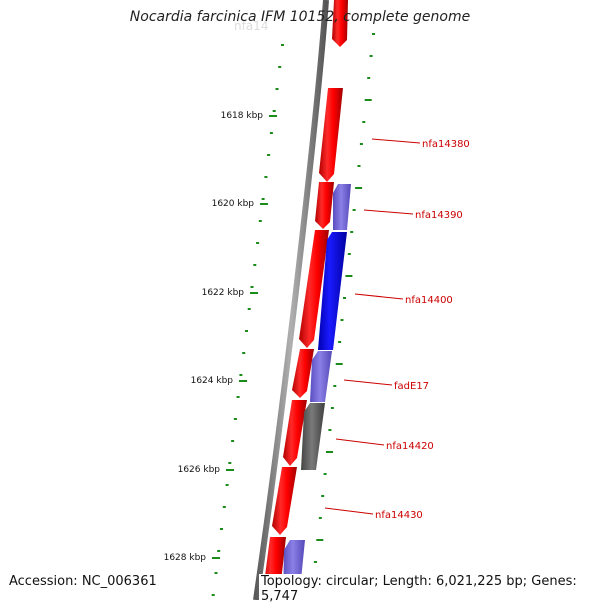  I want to click on ruler-label: 1624 kbp, so click(212, 381).